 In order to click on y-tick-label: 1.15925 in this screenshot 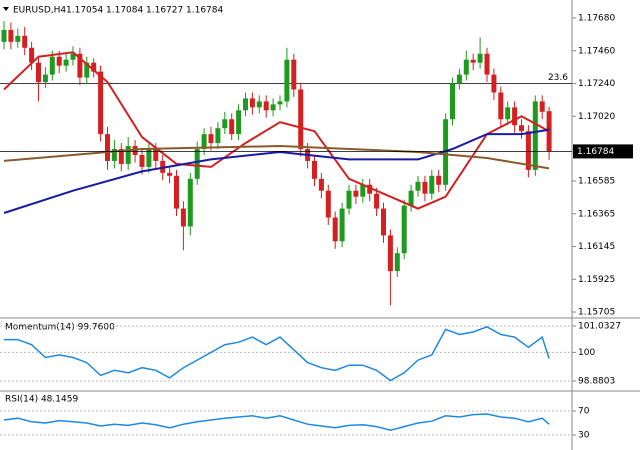, I will do `click(596, 280)`.